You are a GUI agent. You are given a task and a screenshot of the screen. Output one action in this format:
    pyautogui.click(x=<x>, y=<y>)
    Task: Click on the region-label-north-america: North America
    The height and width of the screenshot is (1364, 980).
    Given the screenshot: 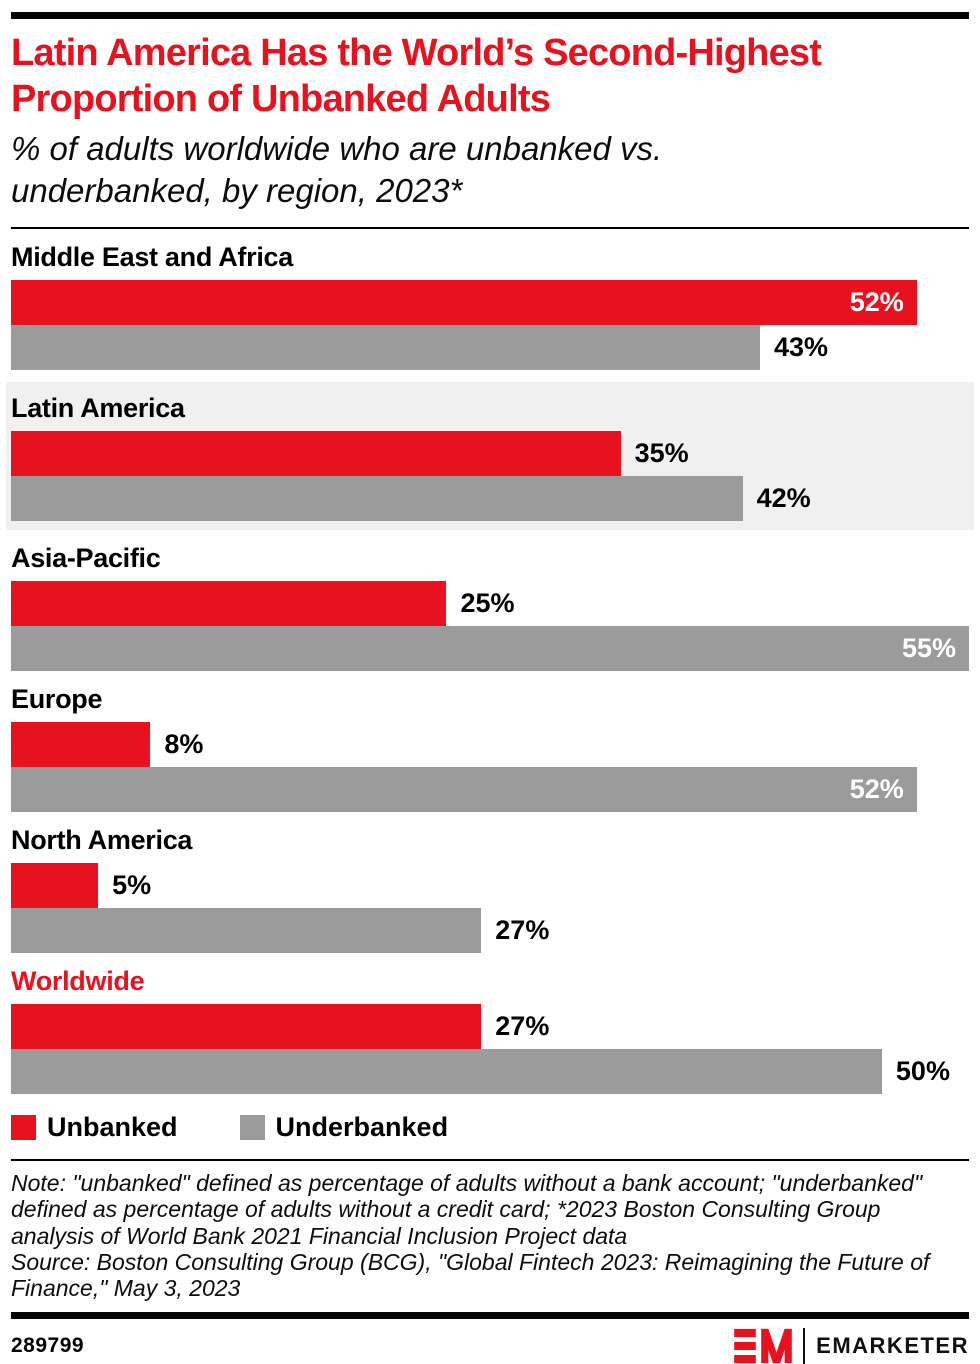 What is the action you would take?
    pyautogui.click(x=102, y=839)
    